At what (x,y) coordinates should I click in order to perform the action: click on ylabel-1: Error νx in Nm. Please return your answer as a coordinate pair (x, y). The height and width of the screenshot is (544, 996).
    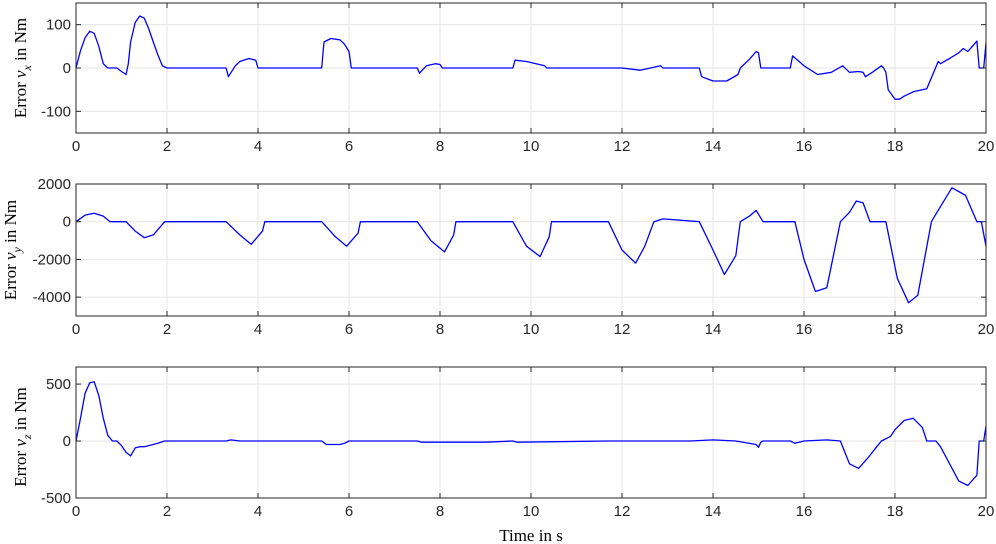
    Looking at the image, I should click on (22, 68).